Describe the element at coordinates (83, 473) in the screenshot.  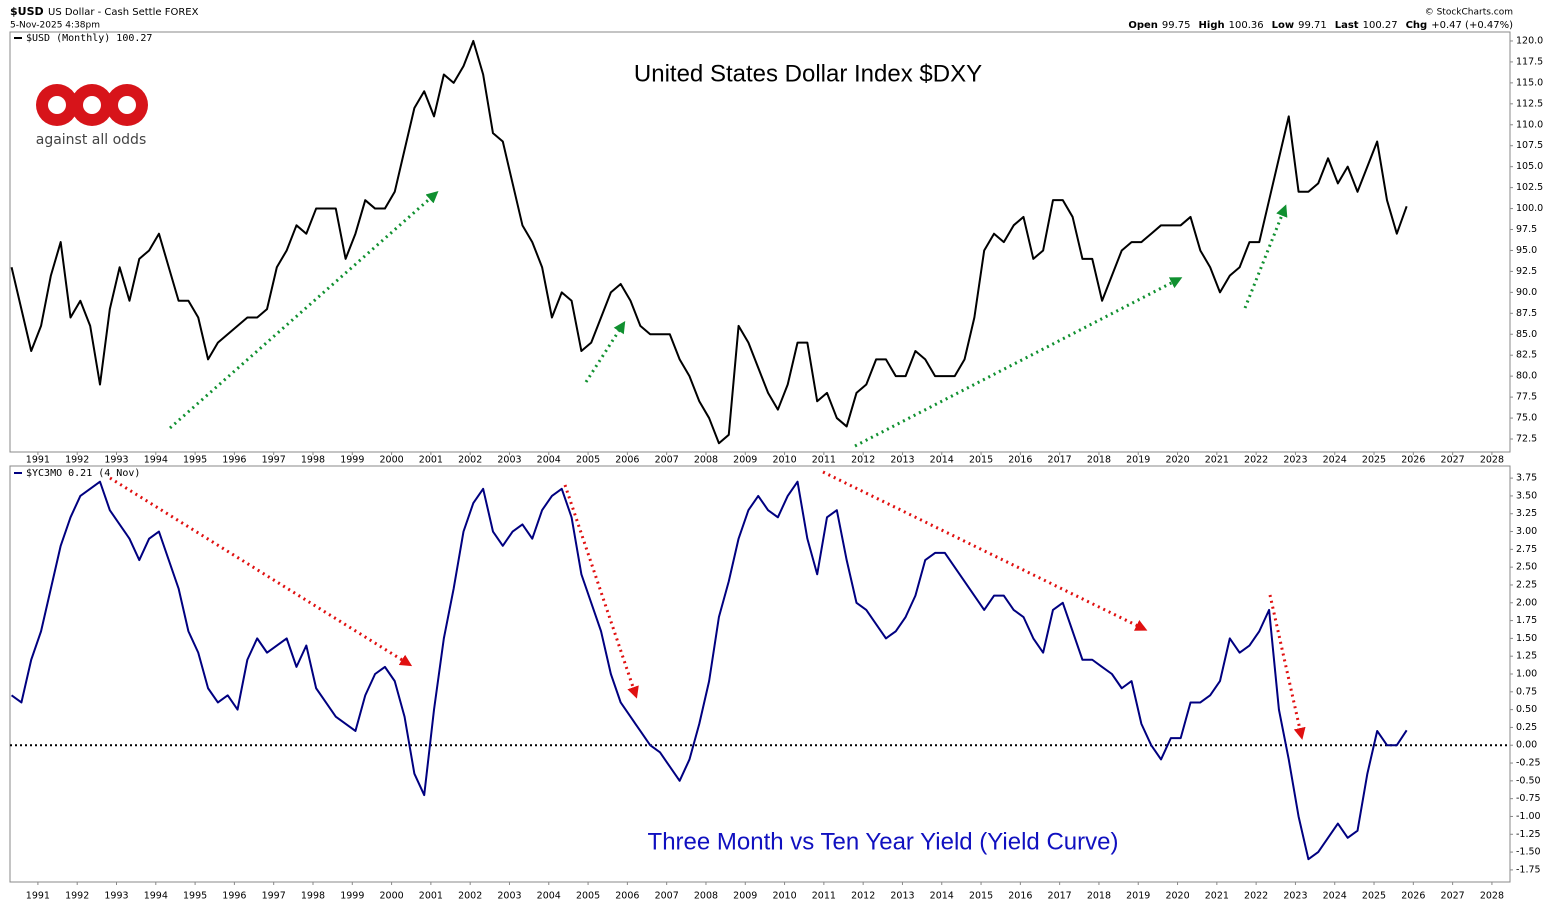
I see `legend-label: $YC3MO 0.21 (4 Nov)` at that location.